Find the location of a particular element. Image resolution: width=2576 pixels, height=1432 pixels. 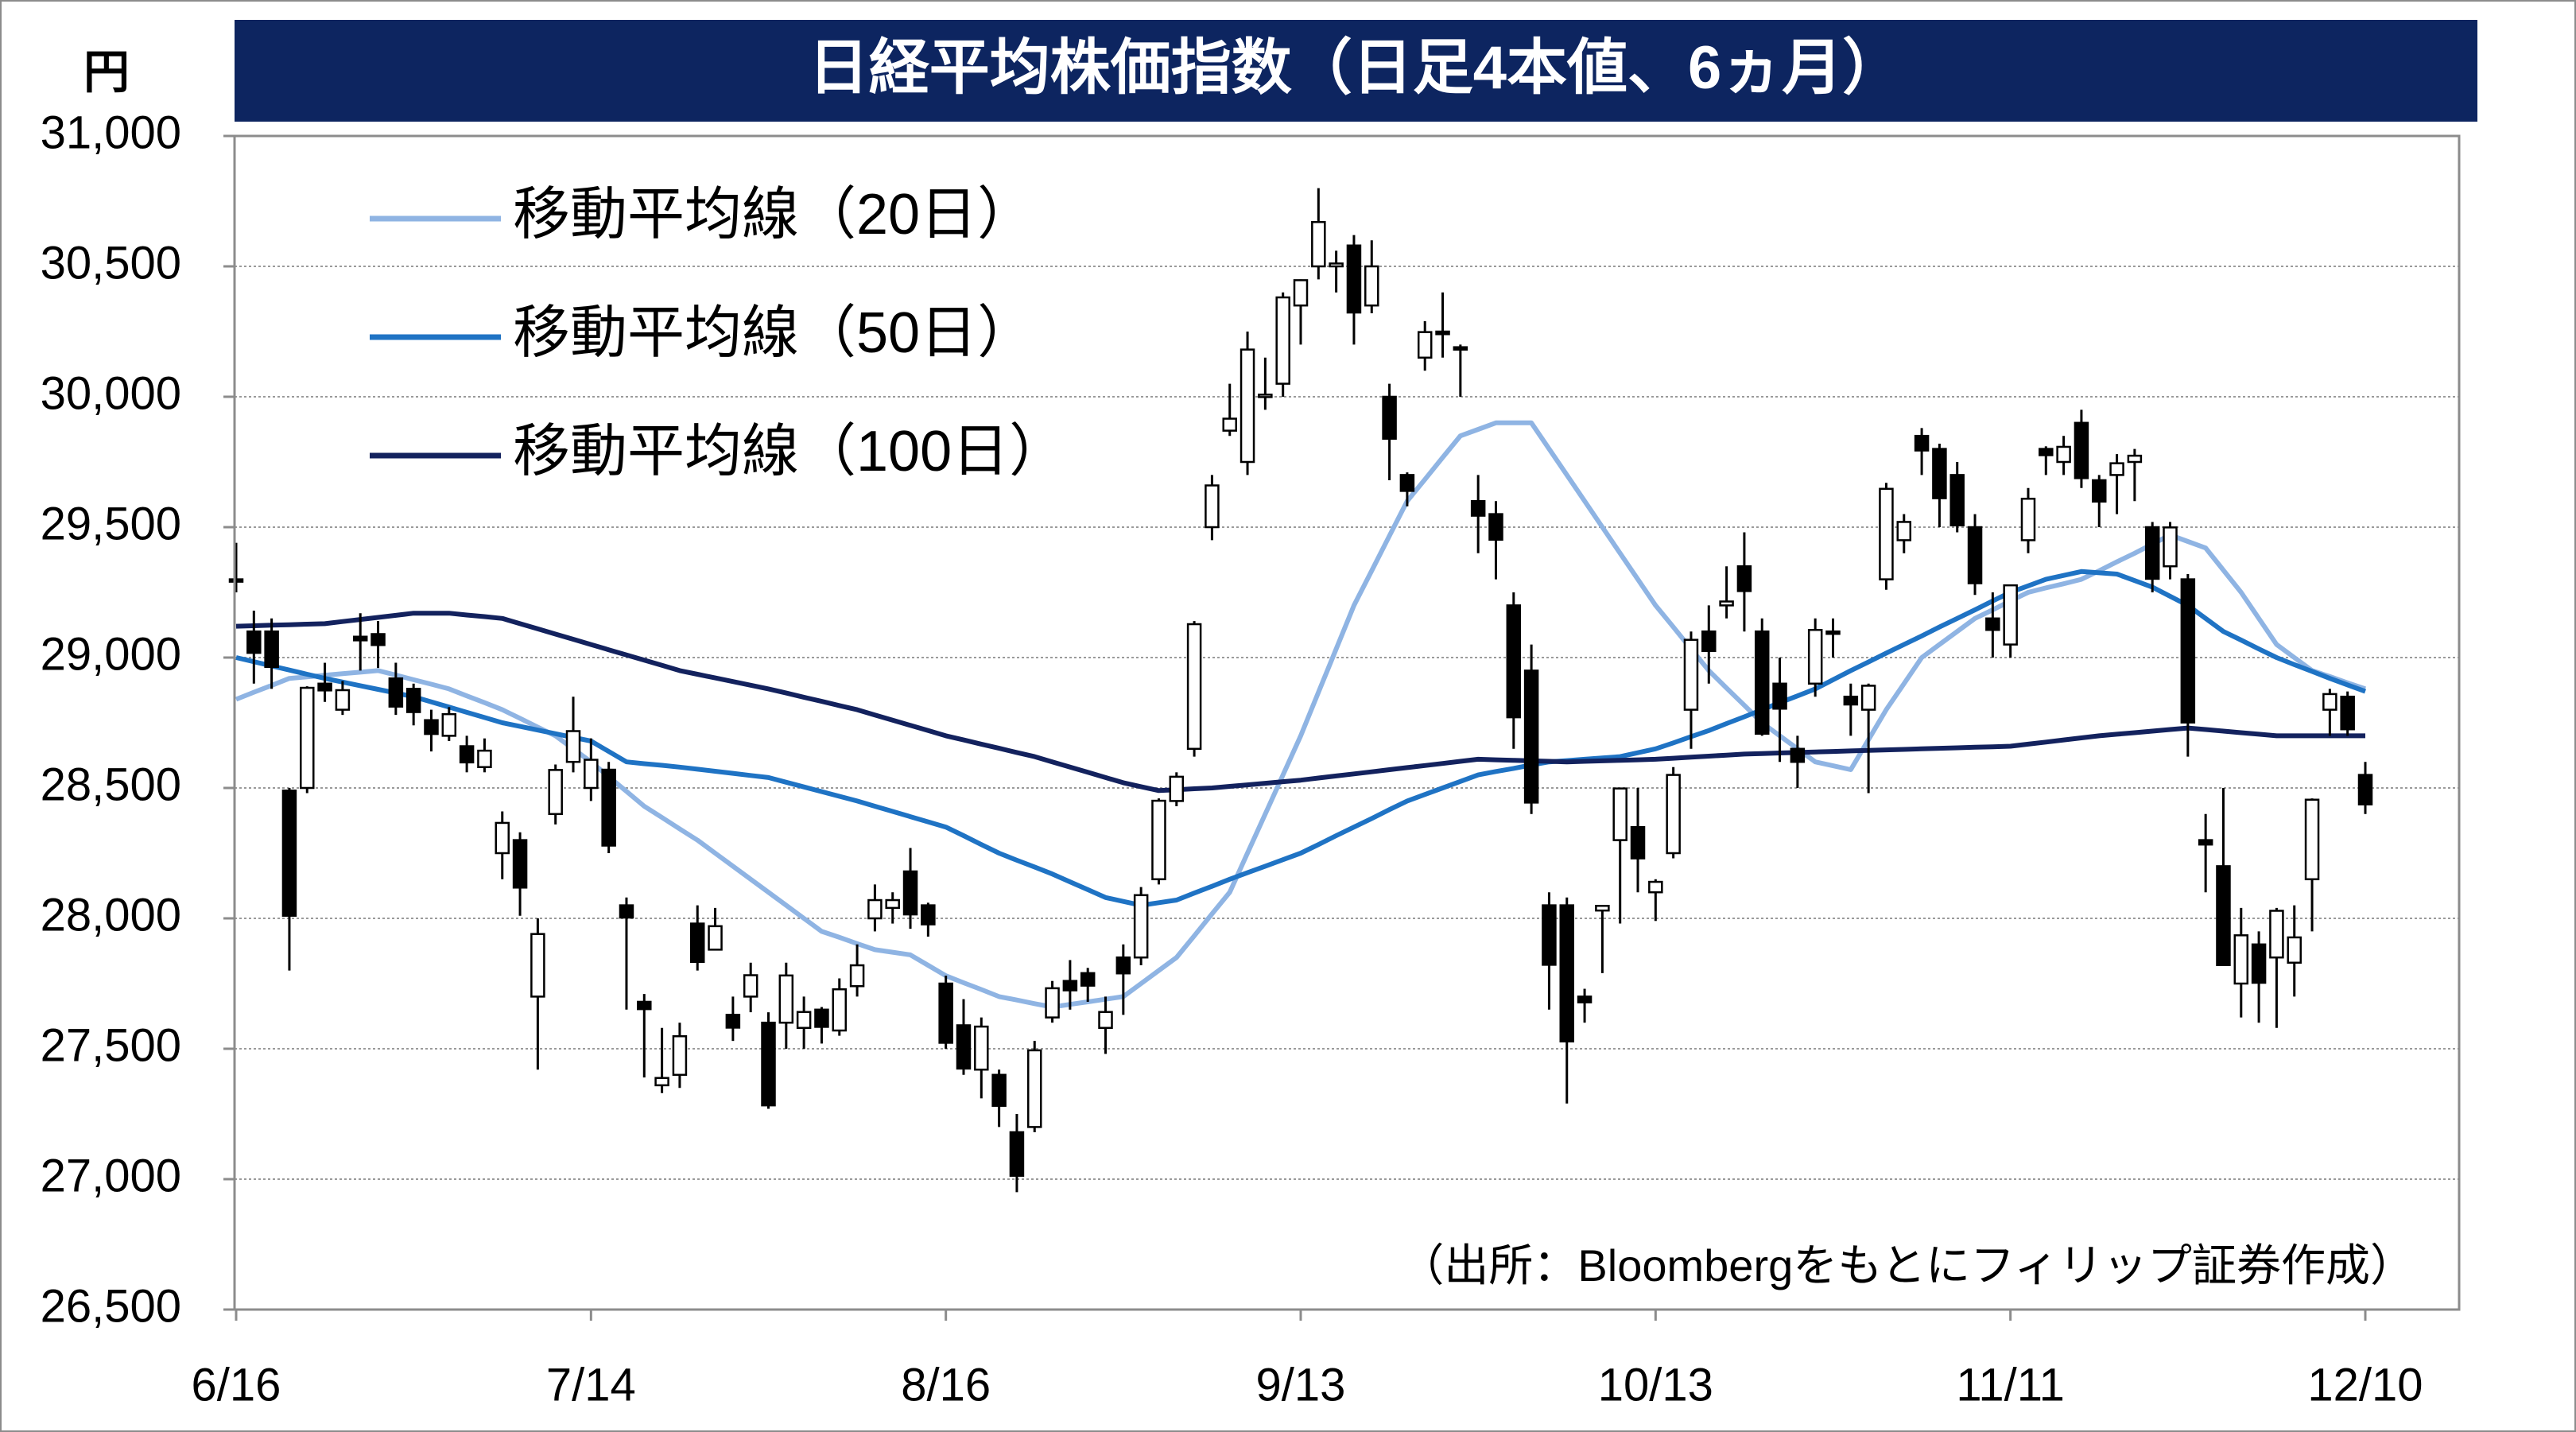

y-tick-label: 31,000 is located at coordinates (111, 132).